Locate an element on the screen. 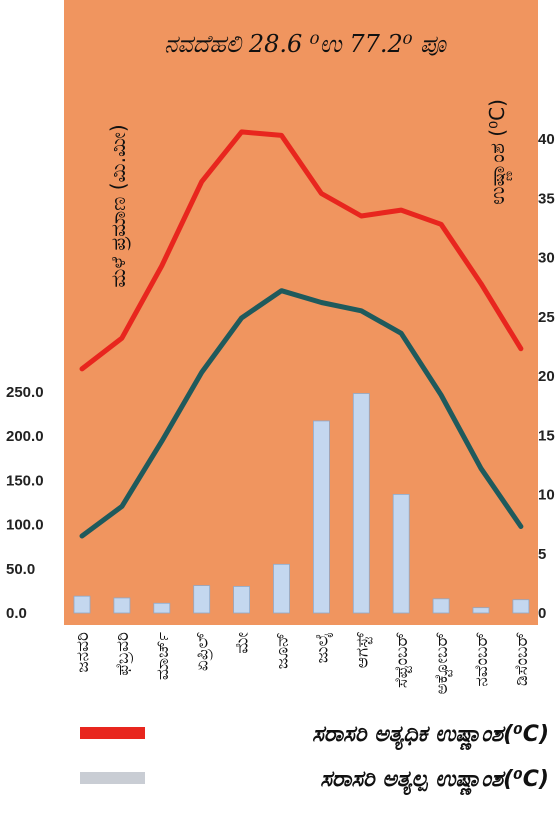 The width and height of the screenshot is (556, 821). right-tick-label: 20 is located at coordinates (546, 376).